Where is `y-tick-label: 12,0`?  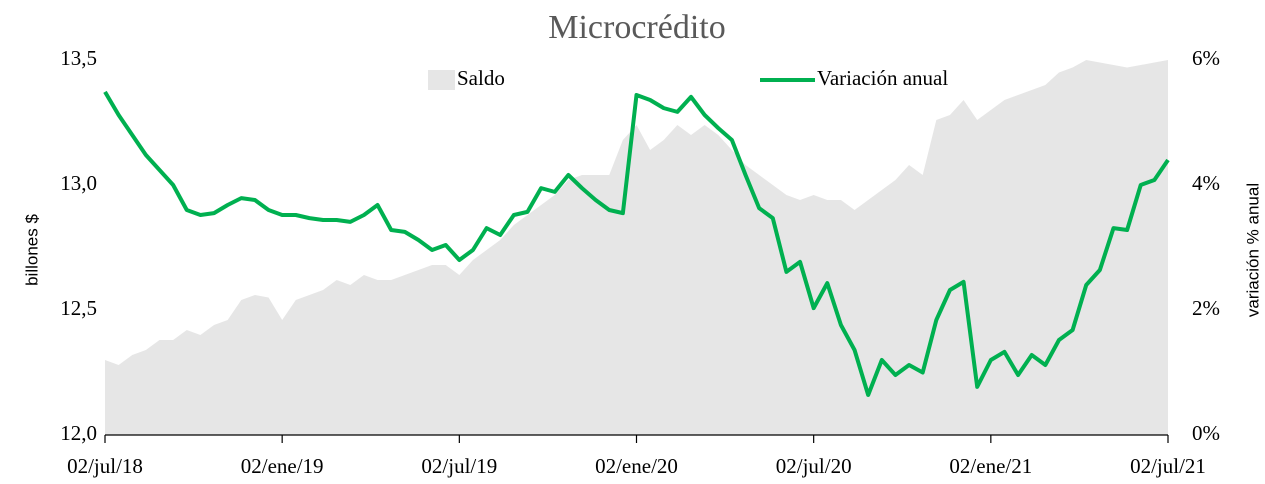 y-tick-label: 12,0 is located at coordinates (78, 433).